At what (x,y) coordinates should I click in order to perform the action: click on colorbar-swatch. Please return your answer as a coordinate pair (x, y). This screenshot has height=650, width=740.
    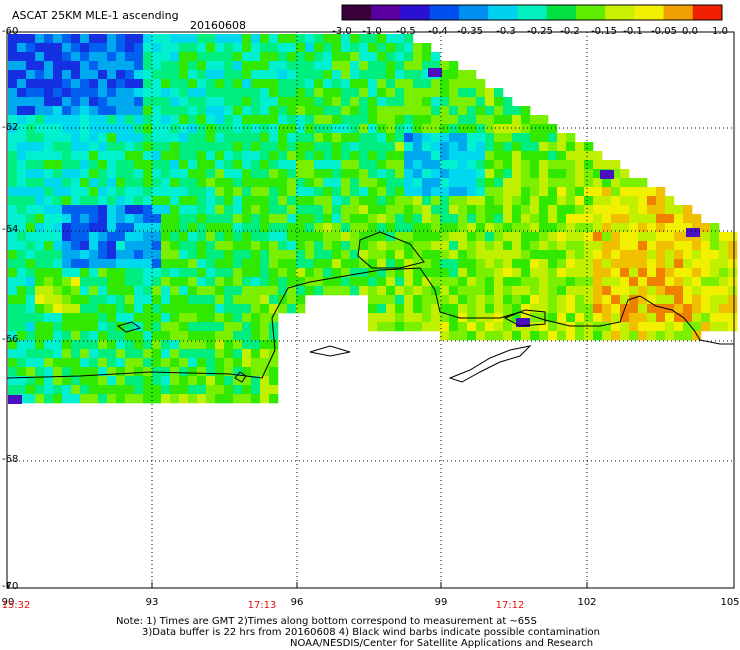
    Looking at the image, I should click on (503, 12).